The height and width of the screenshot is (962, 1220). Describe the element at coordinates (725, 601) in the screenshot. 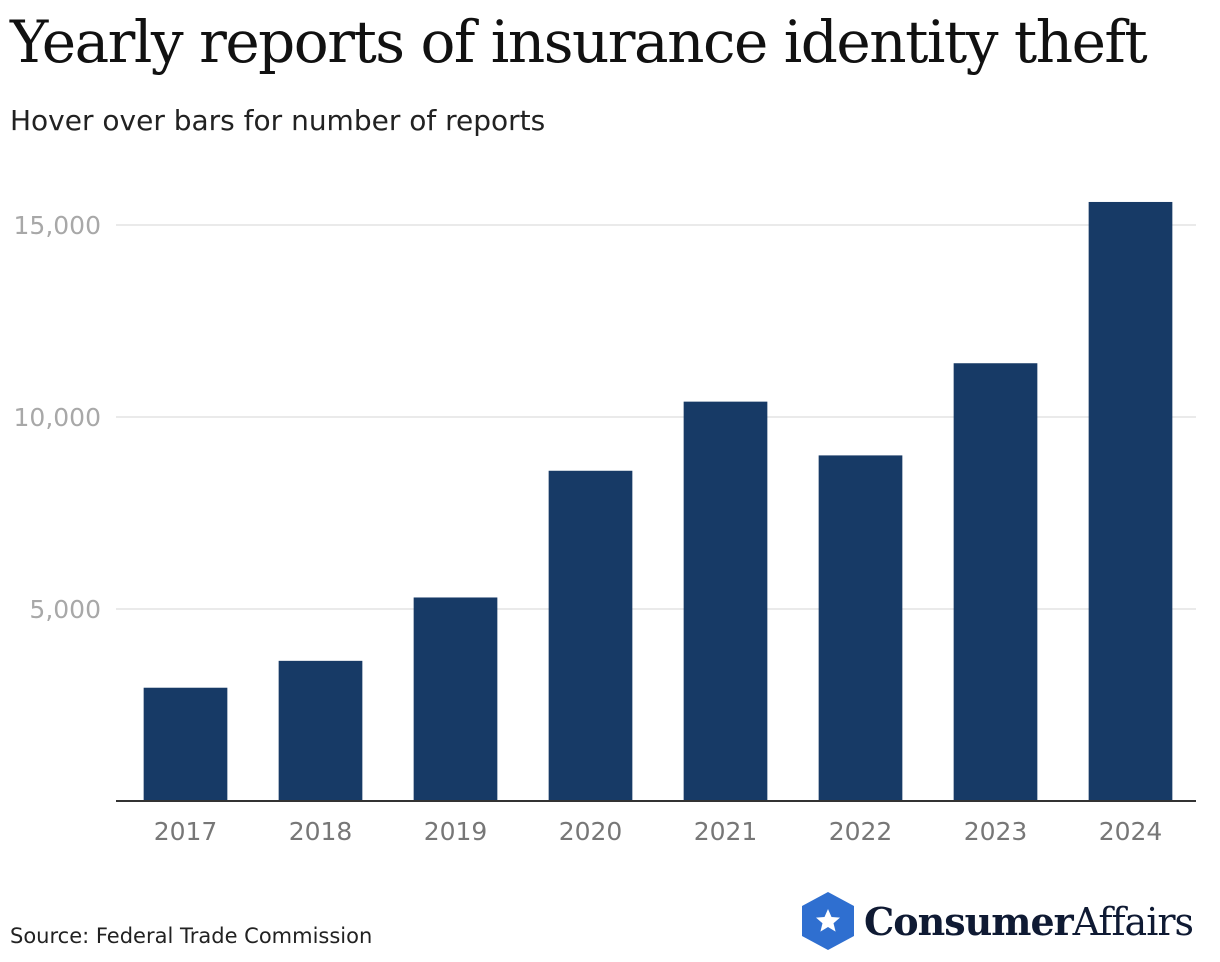

I see `bar-2021` at that location.